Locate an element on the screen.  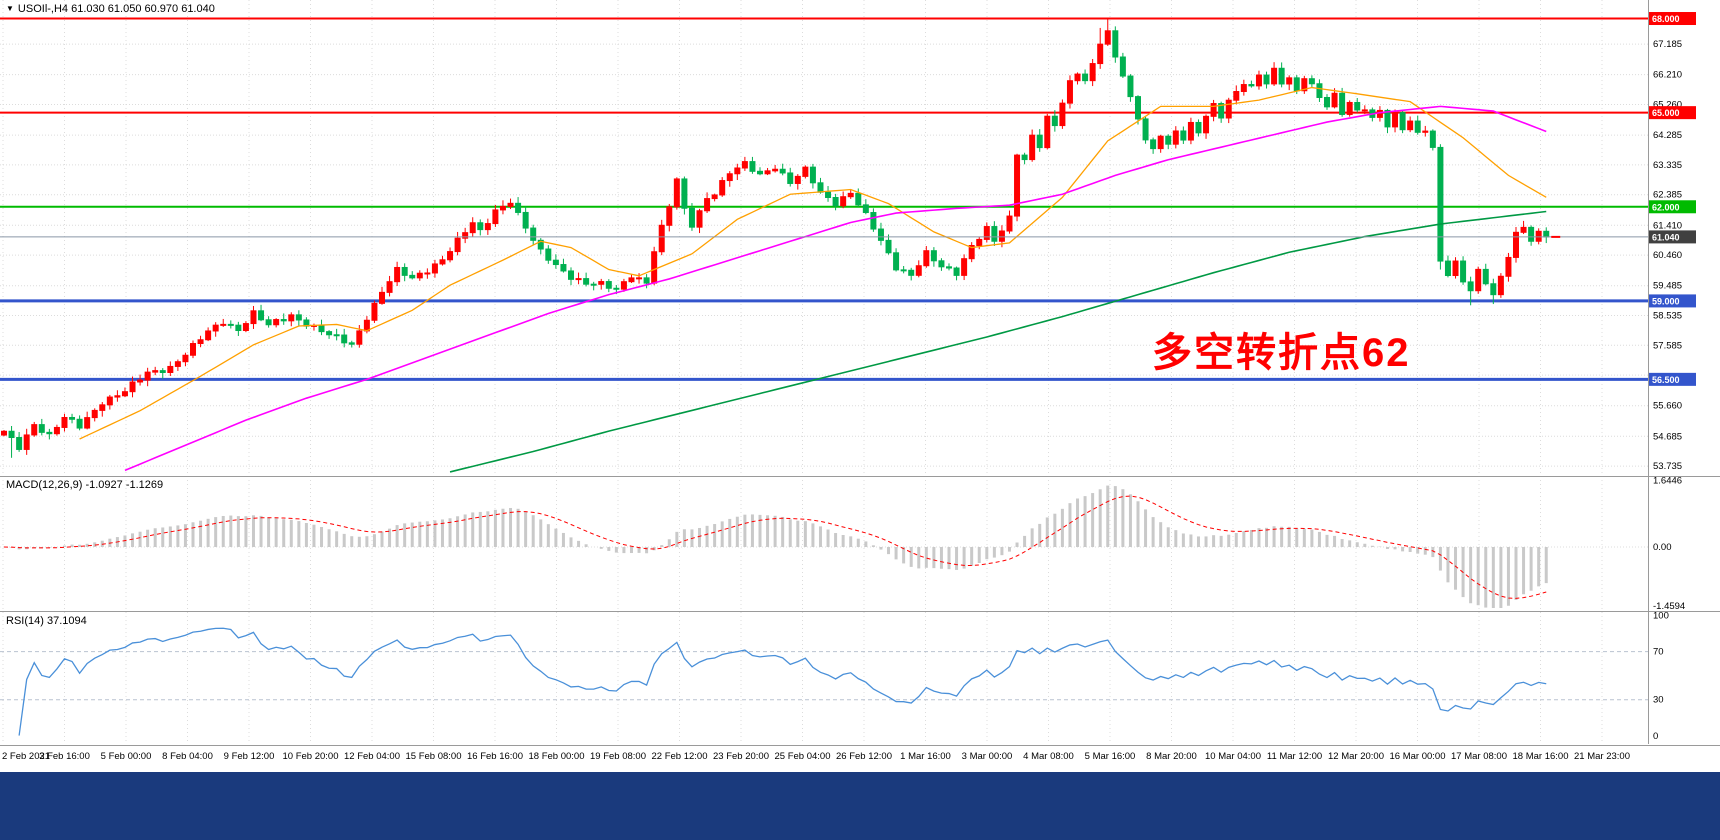
time-axis-label: 3 Feb 16:00 is located at coordinates (64, 756).